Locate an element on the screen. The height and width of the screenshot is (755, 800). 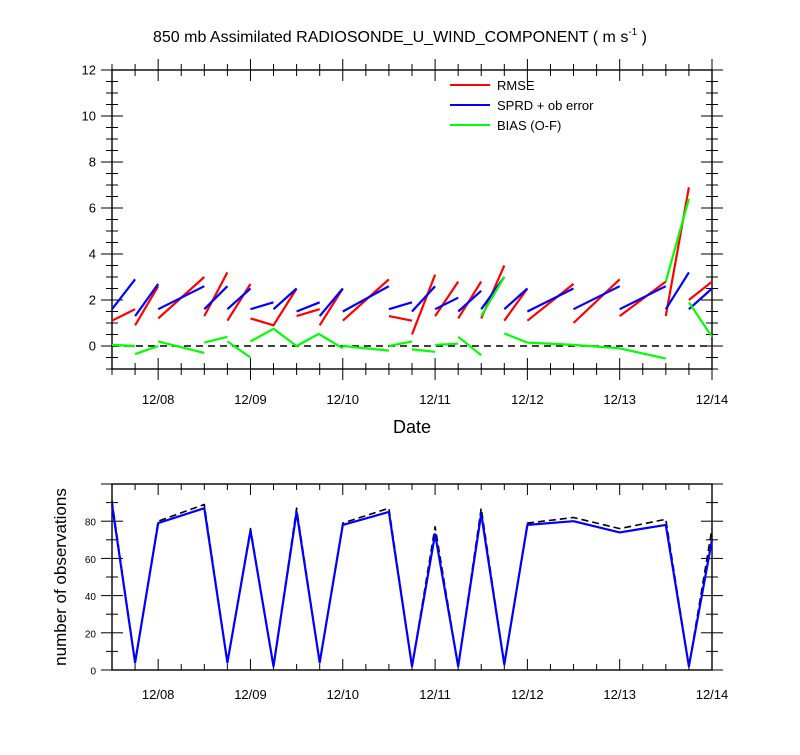
y-tick-label: 12 is located at coordinates (89, 70).